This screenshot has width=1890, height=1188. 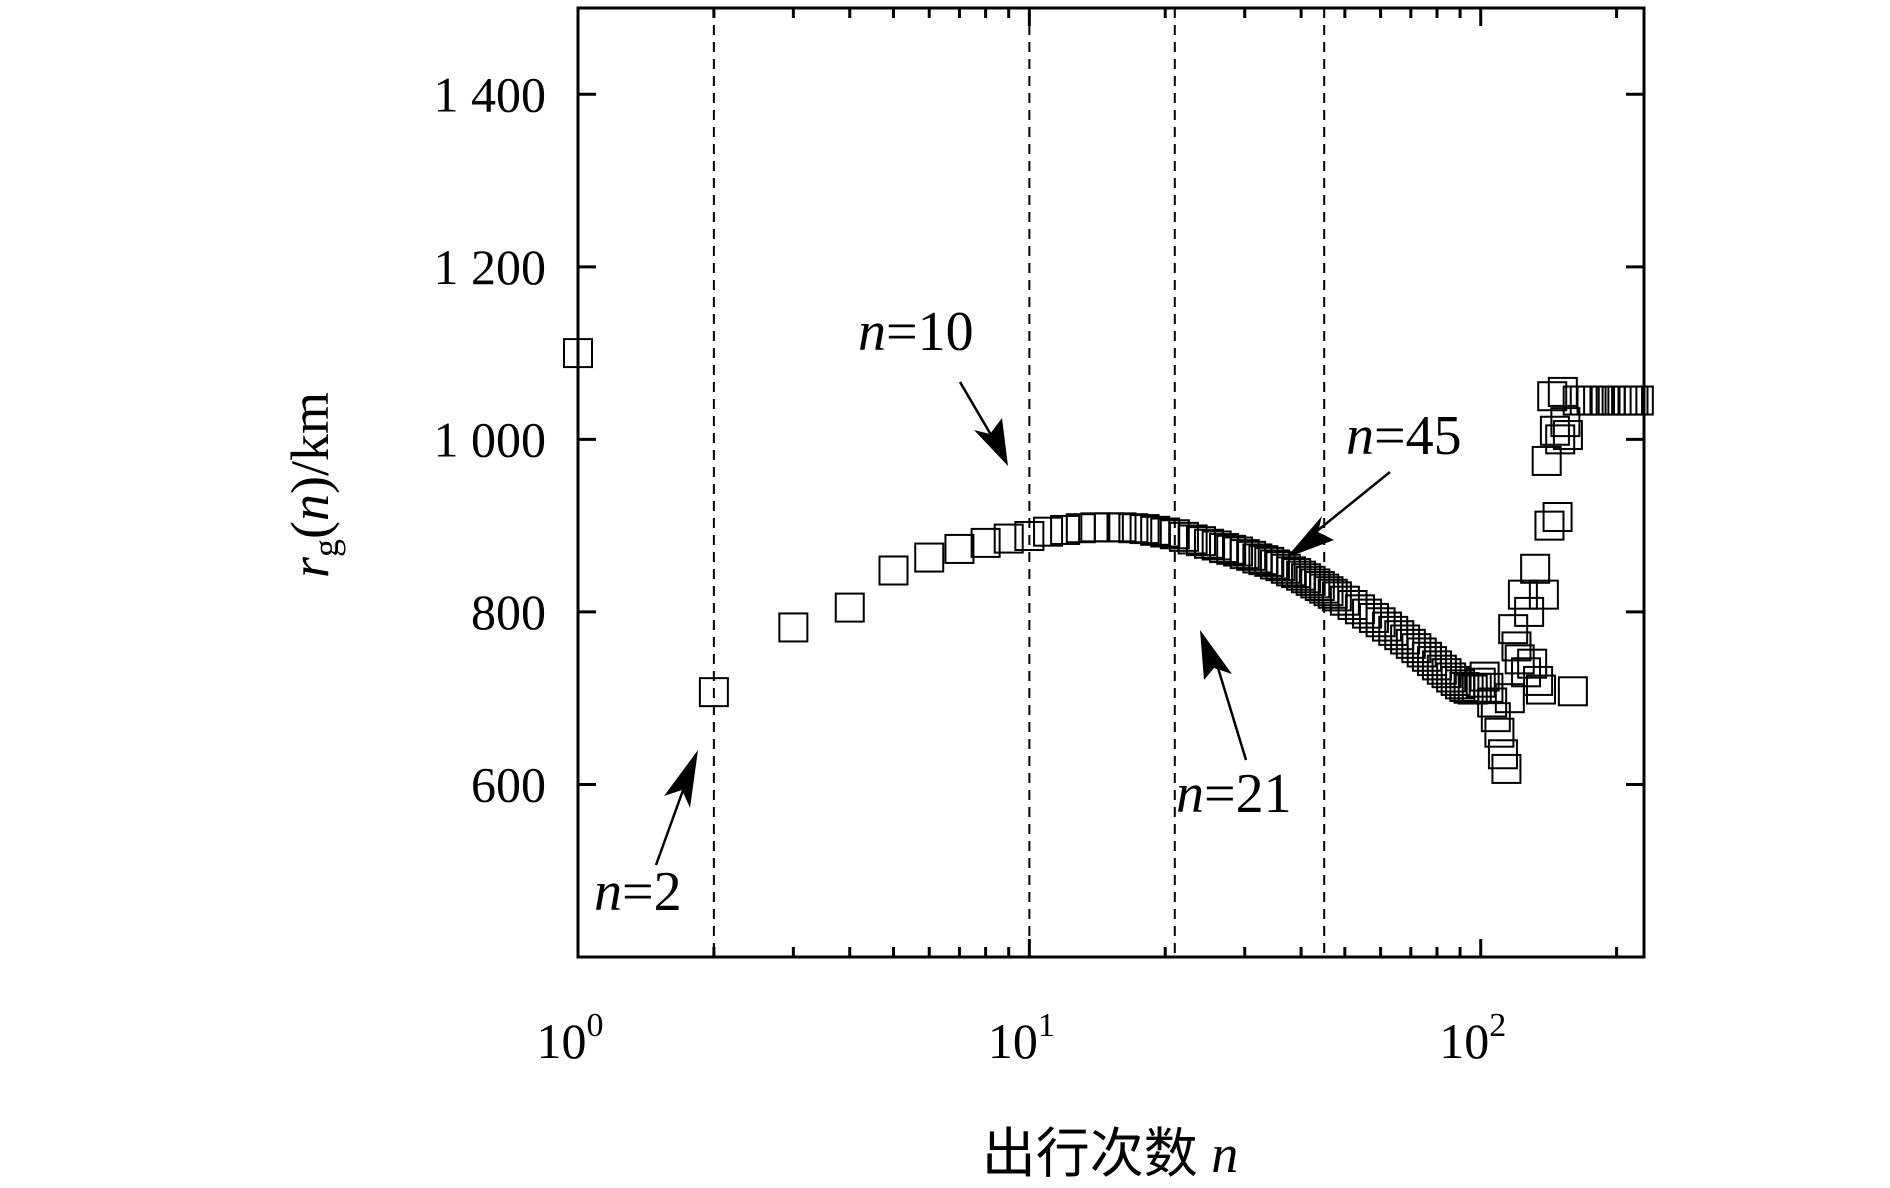 I want to click on x-tick-labels: 10⁰ 10¹ 10², so click(x=1022, y=1038).